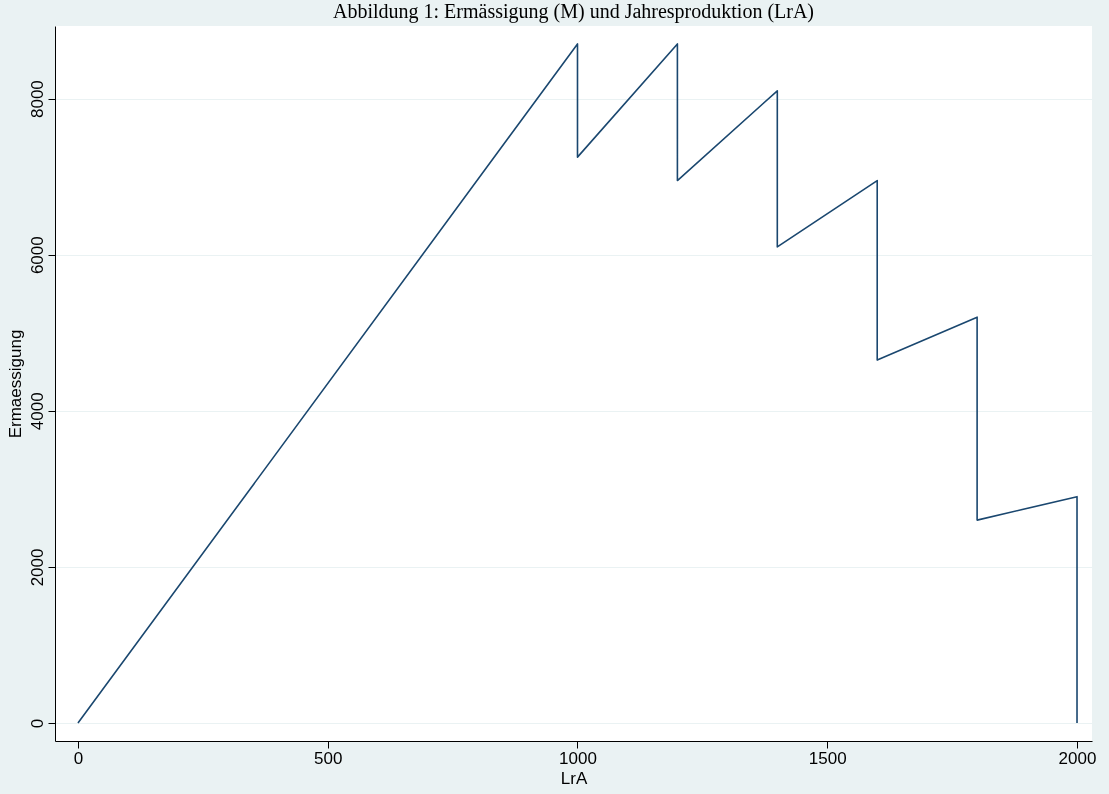 The image size is (1109, 794). Describe the element at coordinates (37, 255) in the screenshot. I see `y-tick-label: 6000` at that location.